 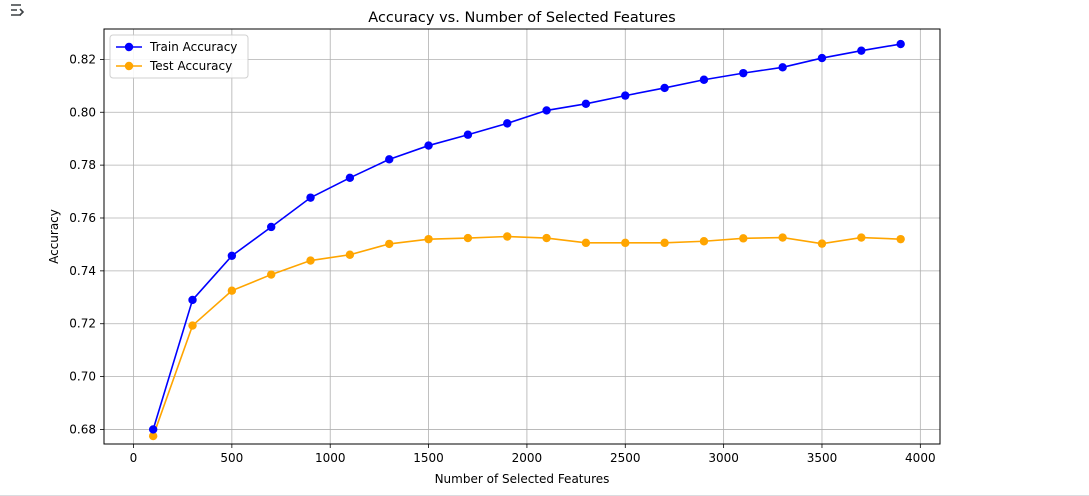 I want to click on x-tick-label: 1000, so click(x=330, y=458).